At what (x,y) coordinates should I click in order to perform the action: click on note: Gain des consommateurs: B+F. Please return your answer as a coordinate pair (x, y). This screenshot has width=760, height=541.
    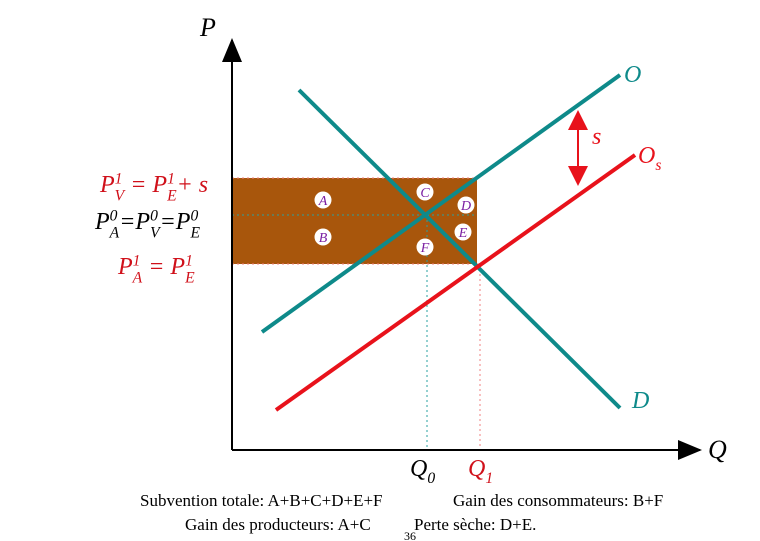
    Looking at the image, I should click on (558, 500).